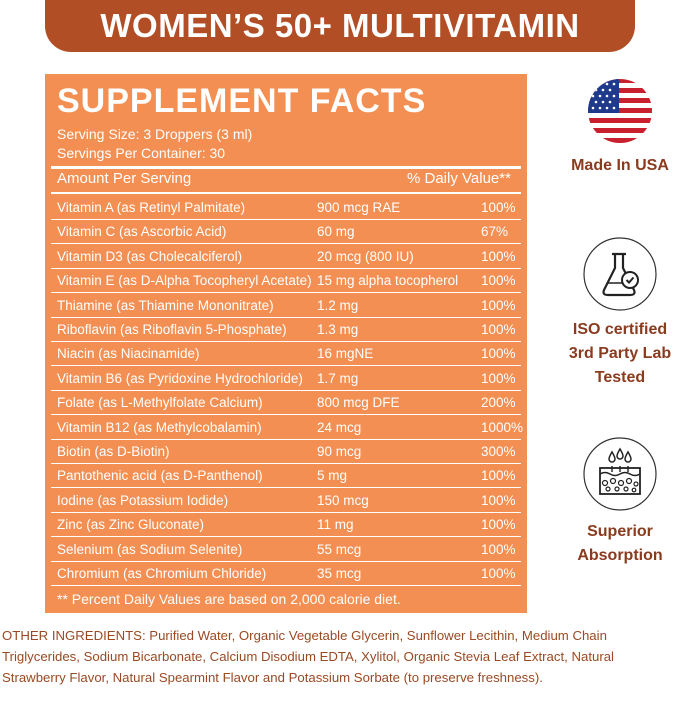 Image resolution: width=679 pixels, height=708 pixels. What do you see at coordinates (498, 451) in the screenshot?
I see `nutrient-daily-value: 300%` at bounding box center [498, 451].